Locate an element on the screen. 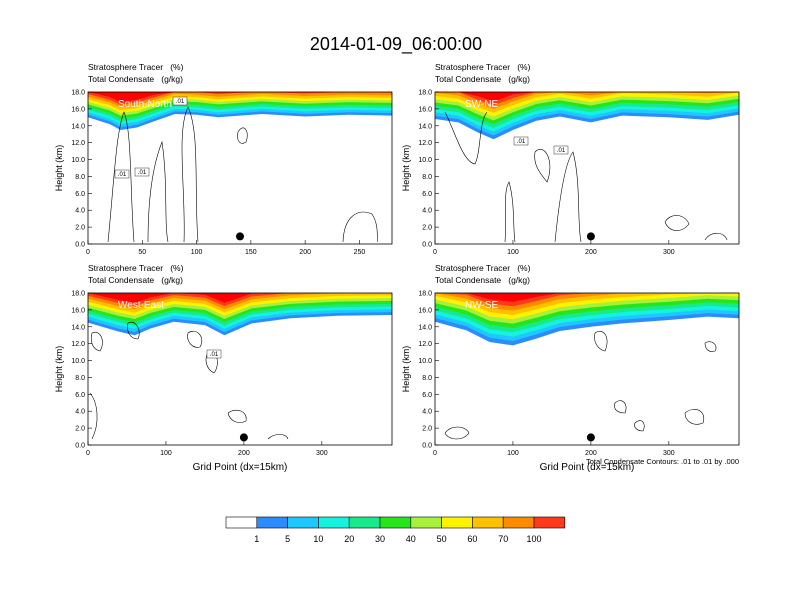  panel-name: South-North is located at coordinates (145, 104).